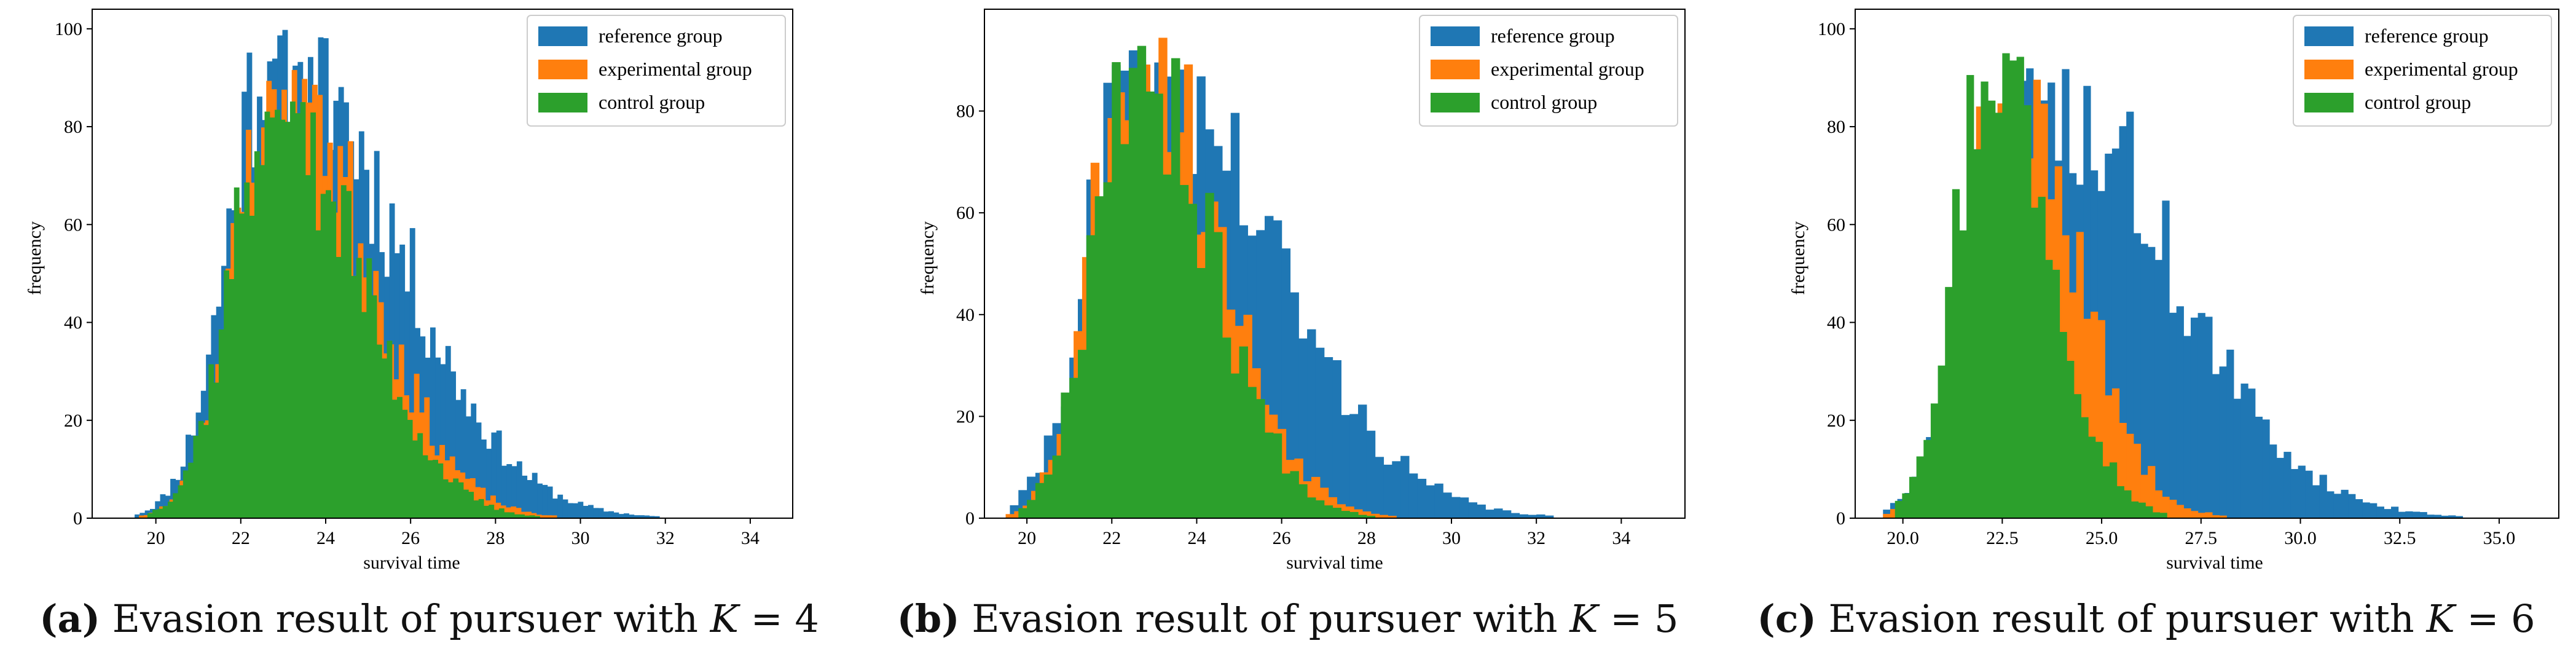 The width and height of the screenshot is (2576, 670). I want to click on y-tick-label: 60, so click(965, 213).